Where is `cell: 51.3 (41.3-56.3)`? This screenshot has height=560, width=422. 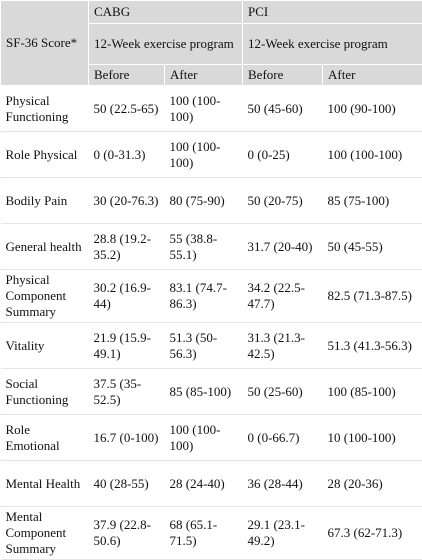
cell: 51.3 (41.3-56.3) is located at coordinates (372, 346).